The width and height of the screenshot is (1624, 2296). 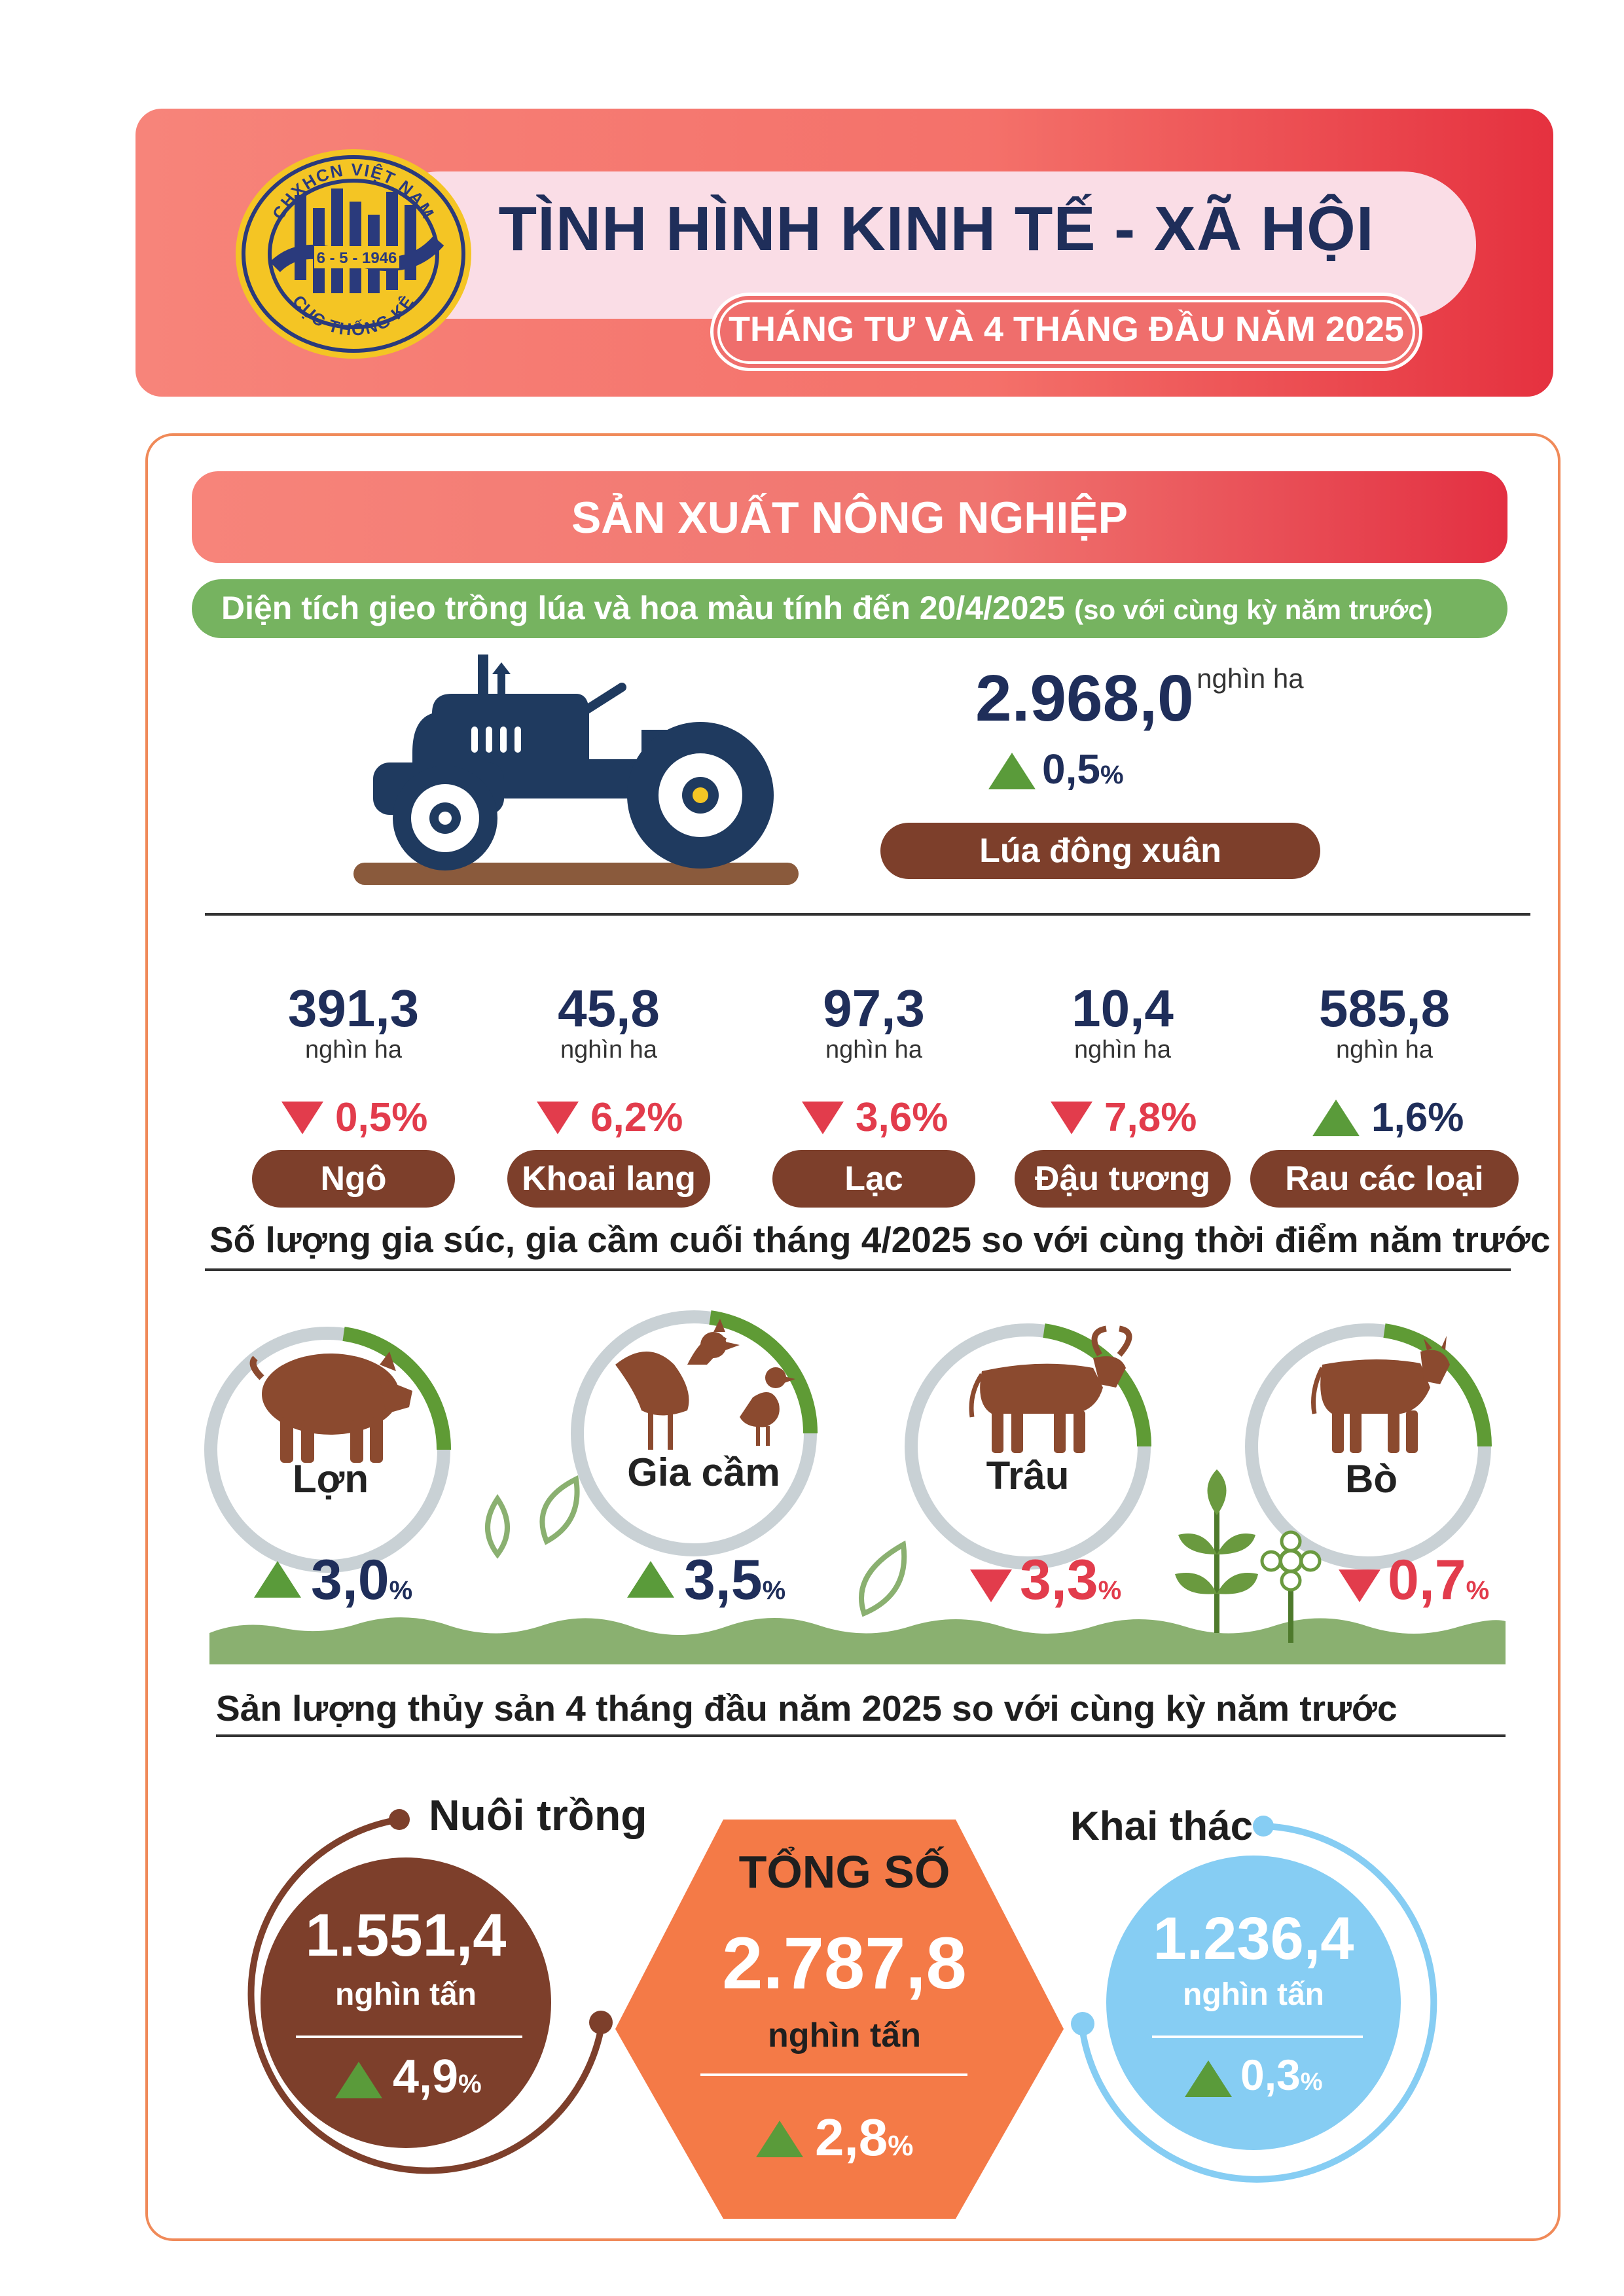 I want to click on aquaculture-value: 1.551,4, so click(x=406, y=1935).